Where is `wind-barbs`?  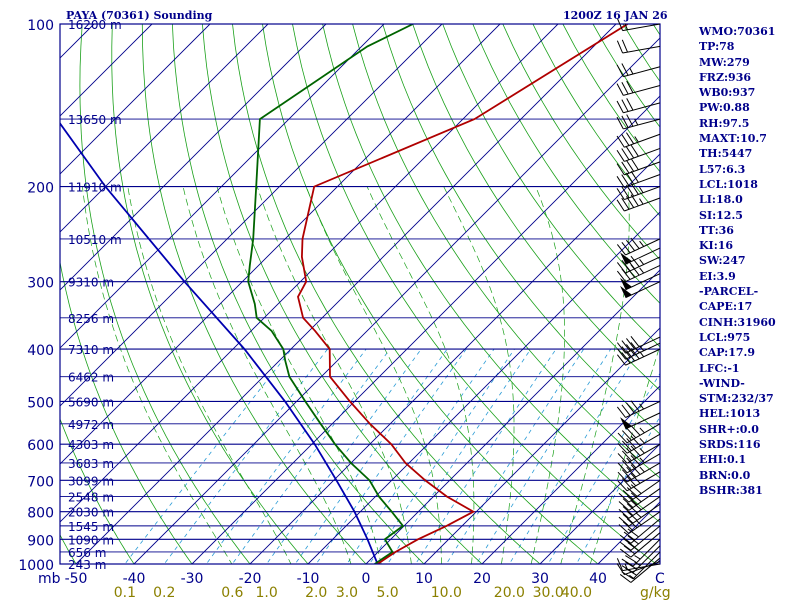 wind-barbs is located at coordinates (638, 300).